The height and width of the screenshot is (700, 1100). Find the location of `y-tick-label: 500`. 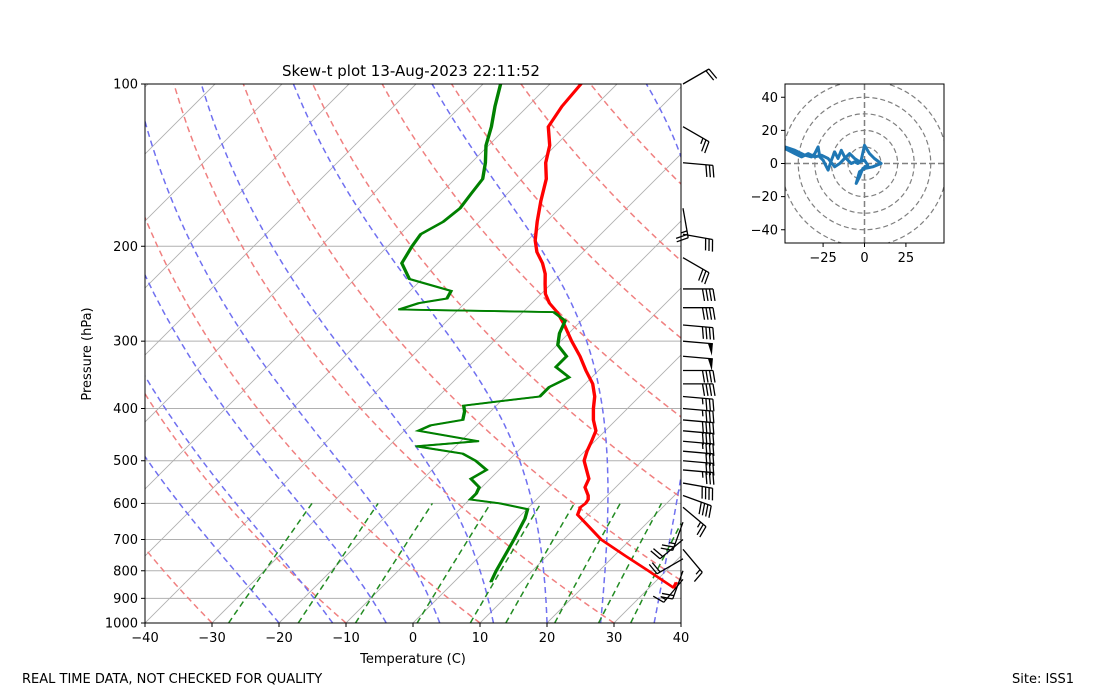

y-tick-label: 500 is located at coordinates (125, 461).